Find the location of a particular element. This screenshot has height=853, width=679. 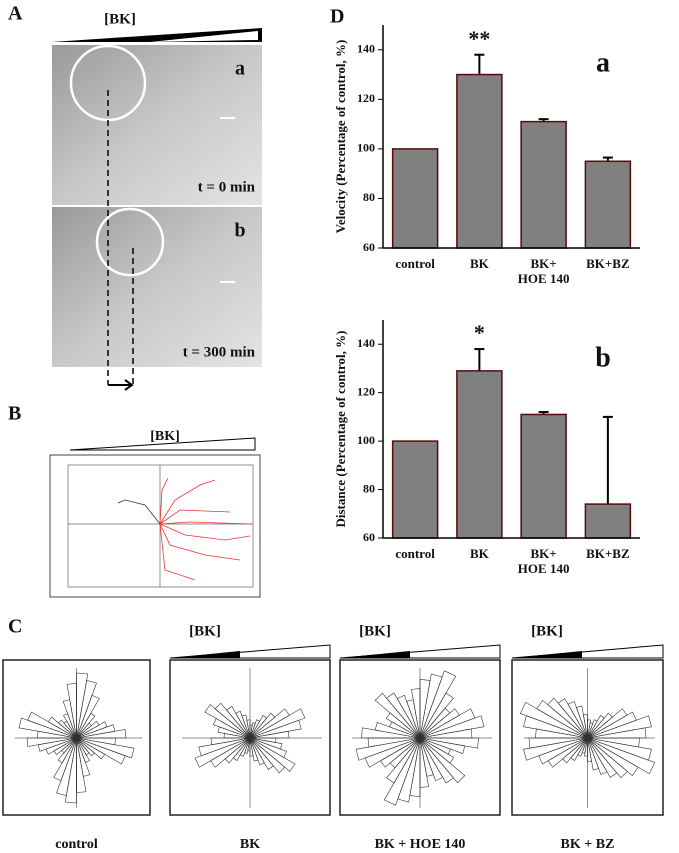

panel-label: A is located at coordinates (15, 14).